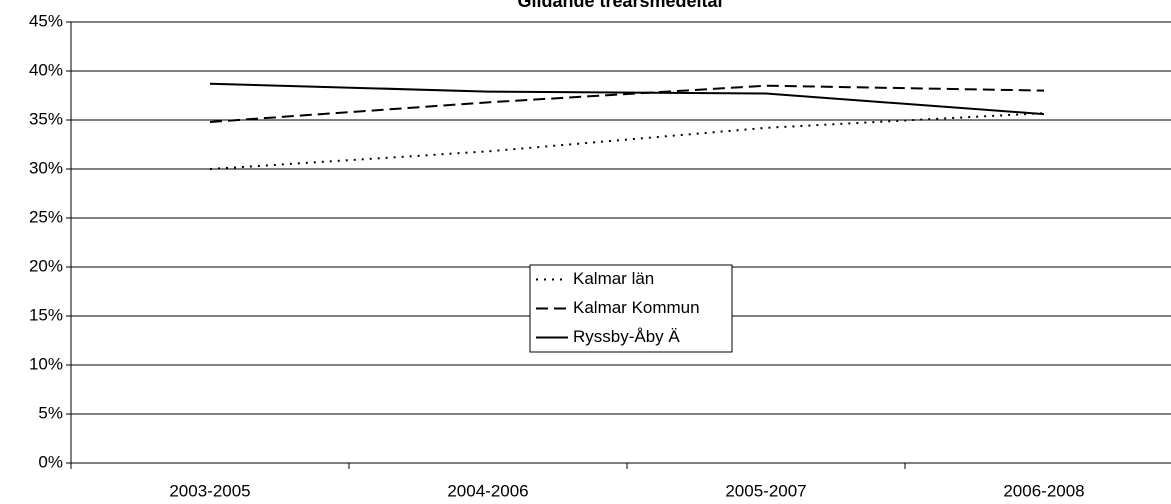 This screenshot has width=1171, height=504. I want to click on chart-title: Glidande treårsmedeltal, so click(619, 5).